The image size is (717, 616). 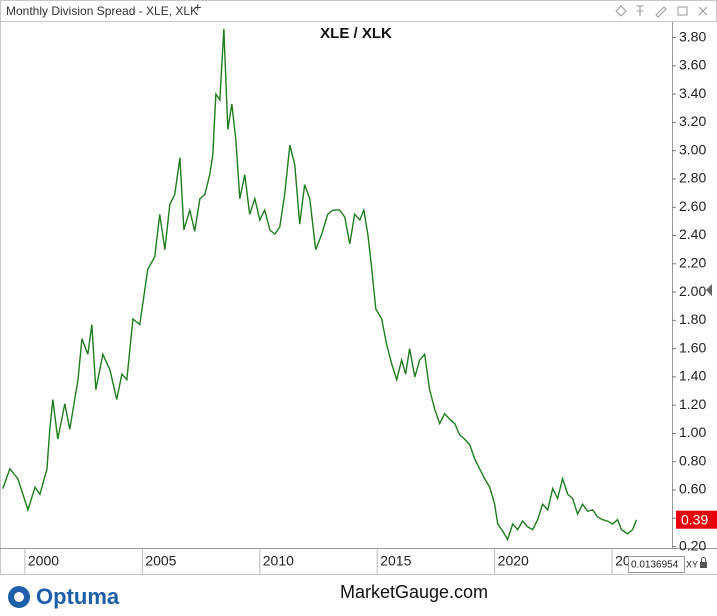 I want to click on y-tick-label: 0.60, so click(x=692, y=489).